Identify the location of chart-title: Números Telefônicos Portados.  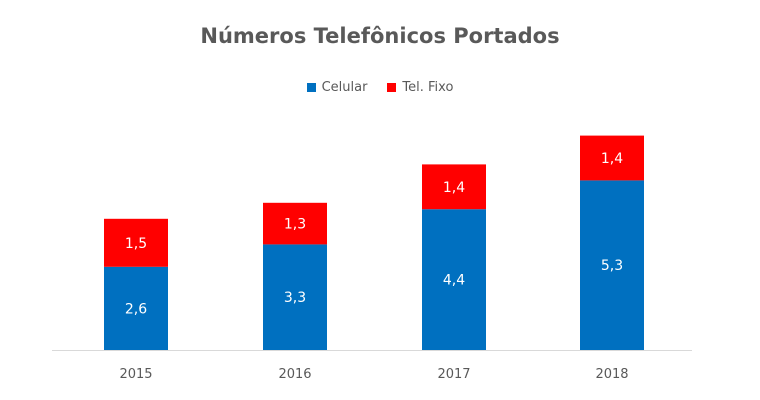
(380, 36).